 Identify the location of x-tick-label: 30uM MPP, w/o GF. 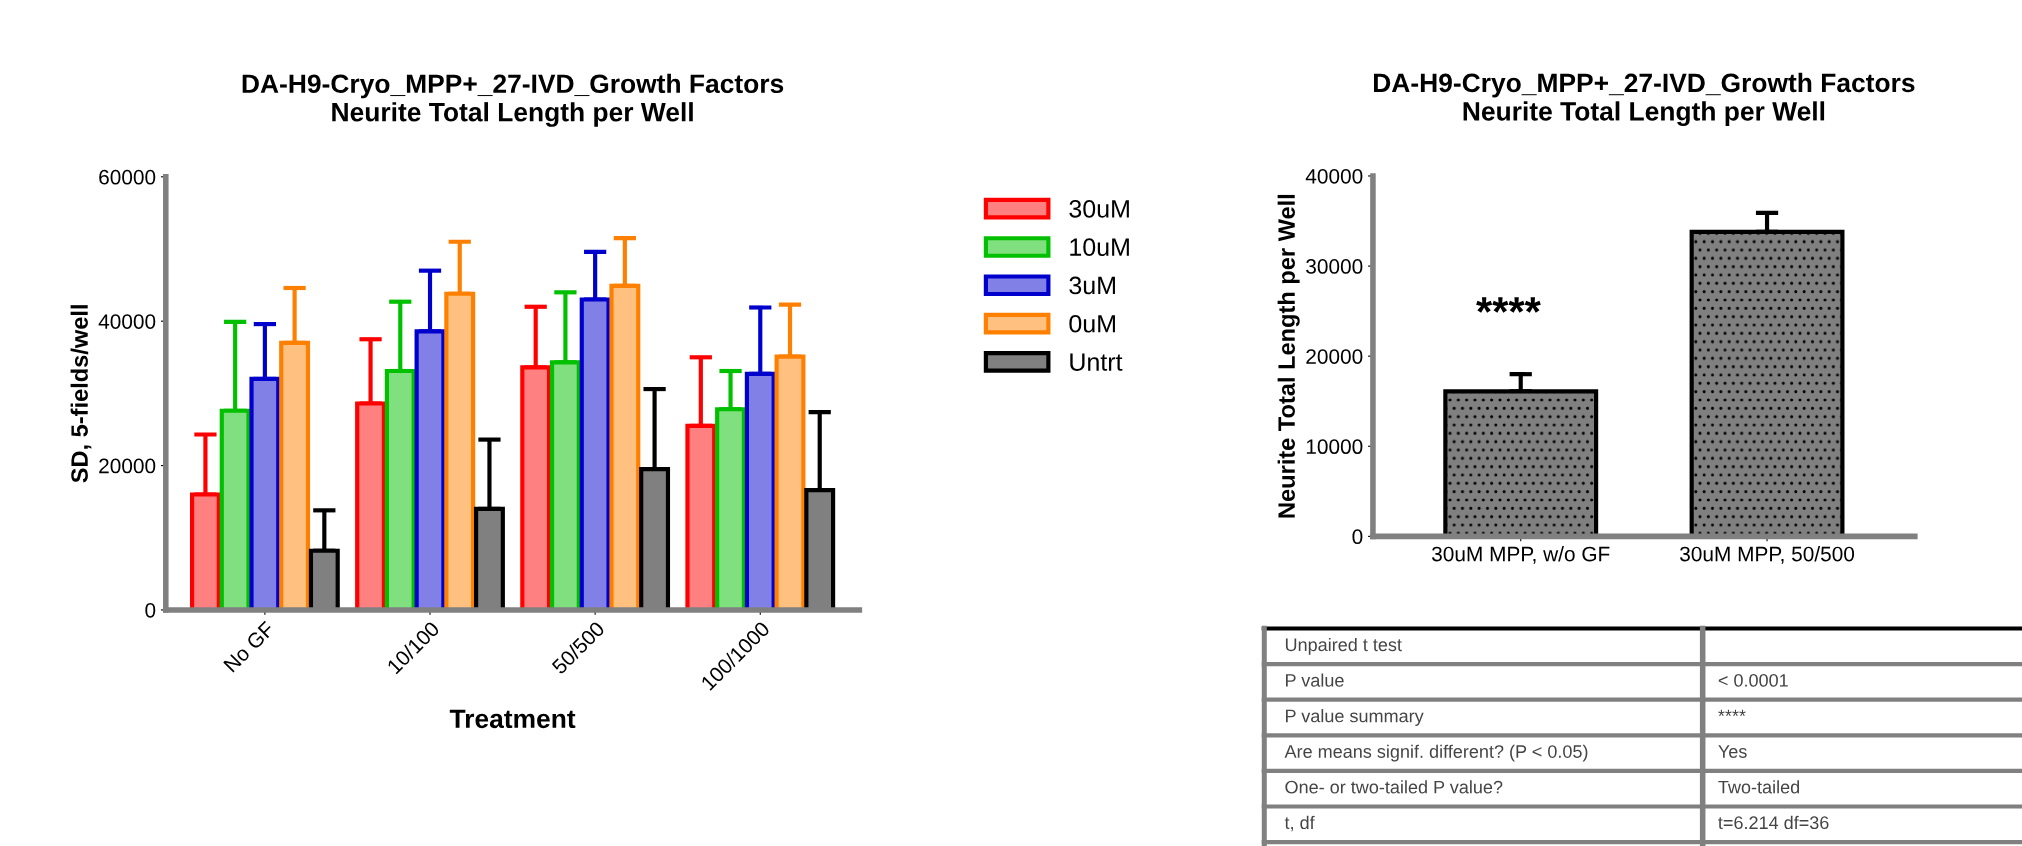
(1520, 555).